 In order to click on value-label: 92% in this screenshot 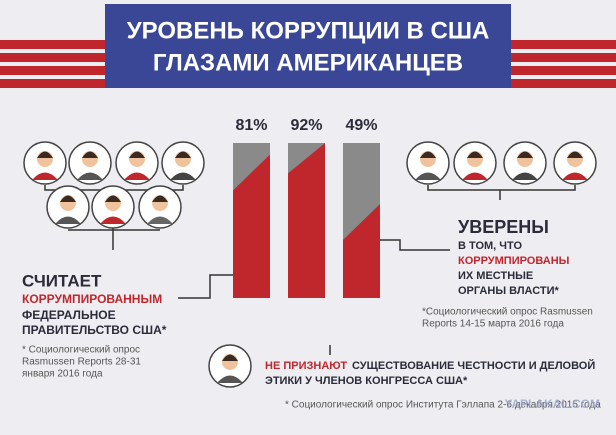, I will do `click(306, 125)`.